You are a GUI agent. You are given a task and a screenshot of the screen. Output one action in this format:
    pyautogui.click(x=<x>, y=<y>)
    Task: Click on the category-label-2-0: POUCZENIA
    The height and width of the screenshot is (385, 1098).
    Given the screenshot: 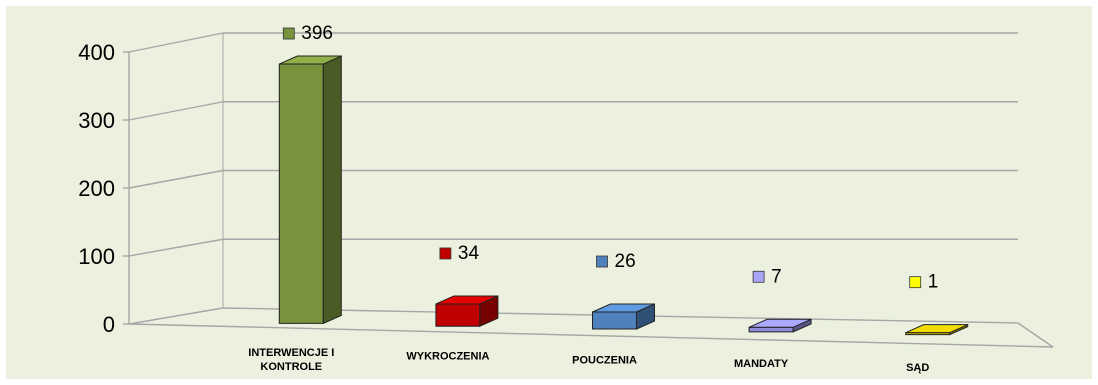 What is the action you would take?
    pyautogui.click(x=604, y=360)
    